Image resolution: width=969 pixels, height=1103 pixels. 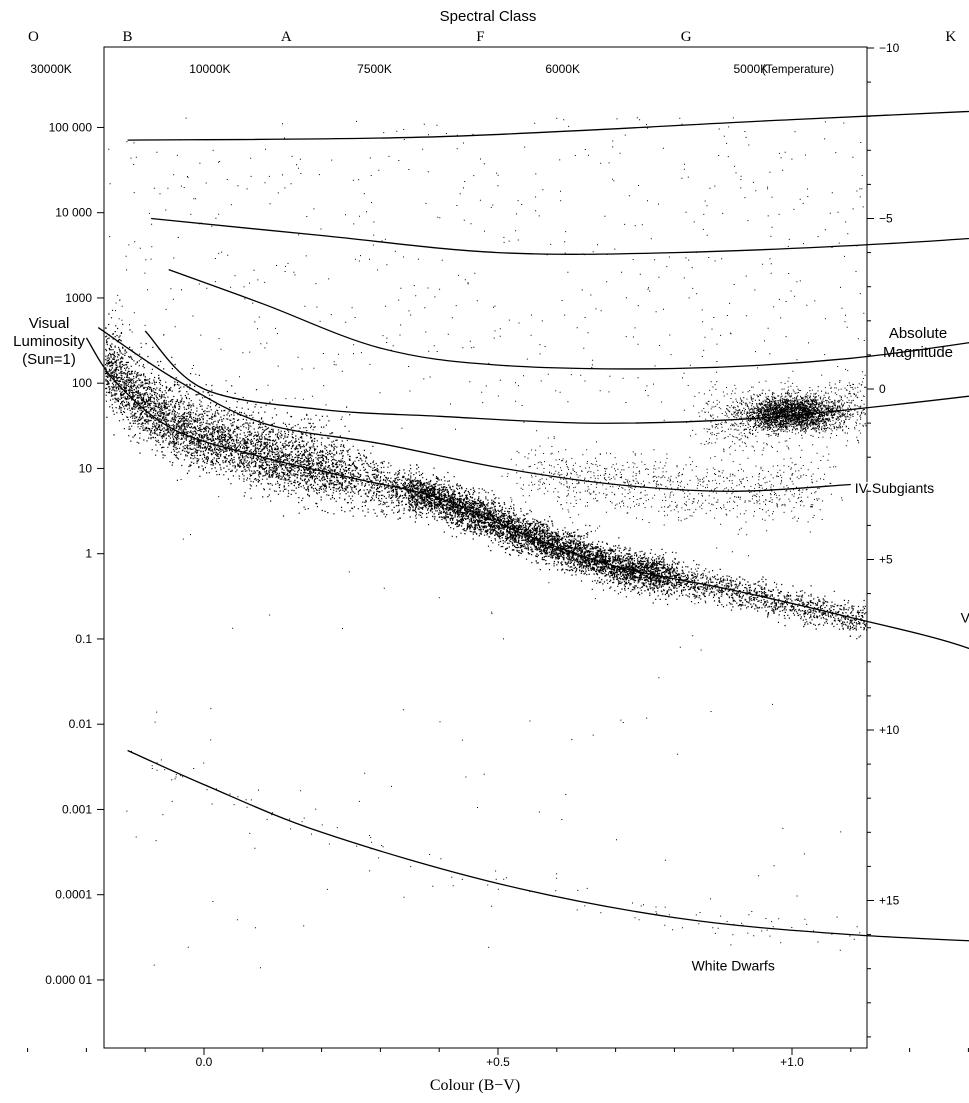 I want to click on luminosity-tick-label: 10 000, so click(x=73, y=213).